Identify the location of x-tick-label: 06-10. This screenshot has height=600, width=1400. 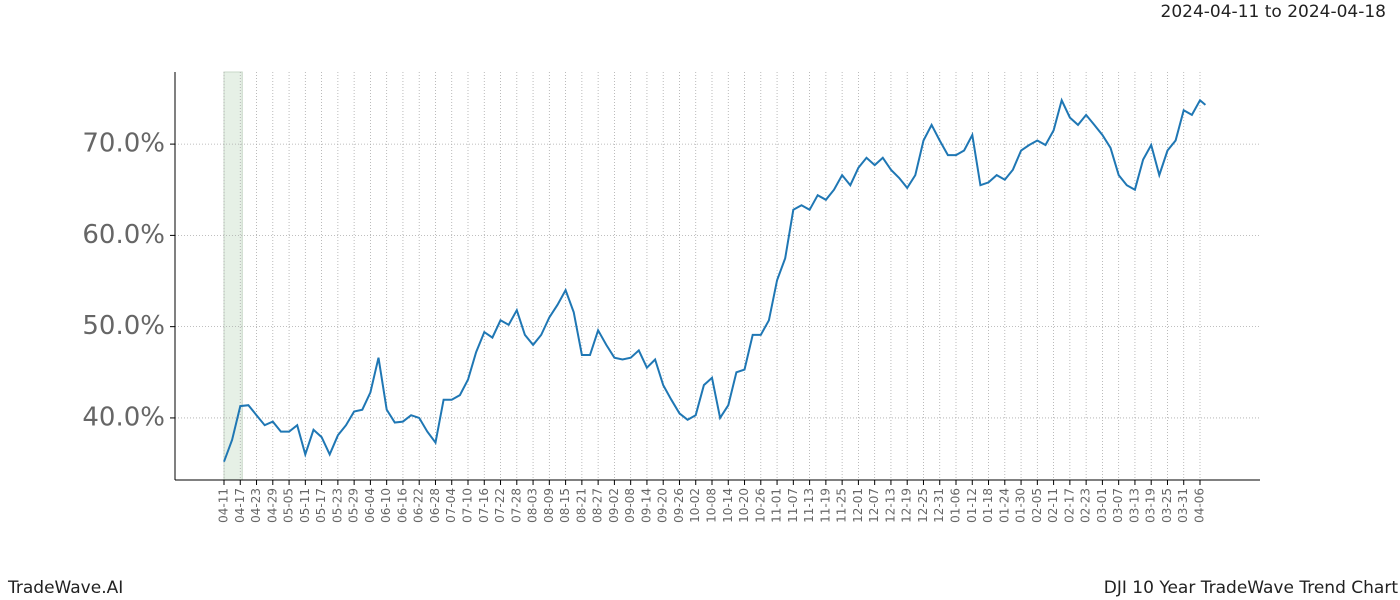
(386, 505).